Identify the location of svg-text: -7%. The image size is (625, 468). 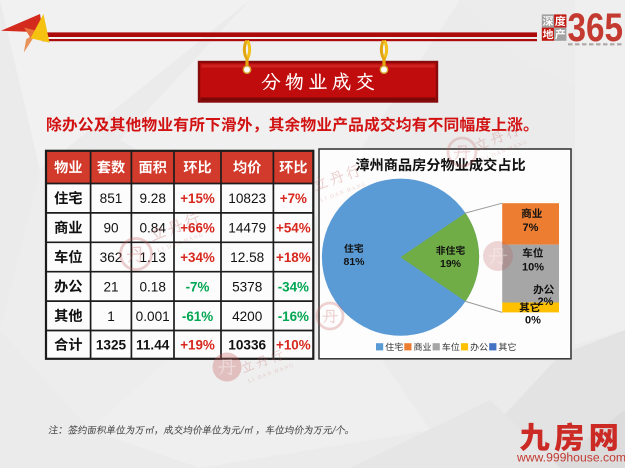
(198, 286).